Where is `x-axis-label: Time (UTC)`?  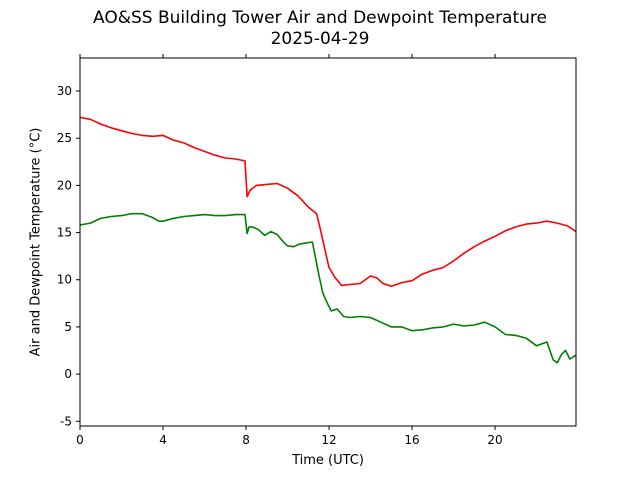 x-axis-label: Time (UTC) is located at coordinates (328, 460).